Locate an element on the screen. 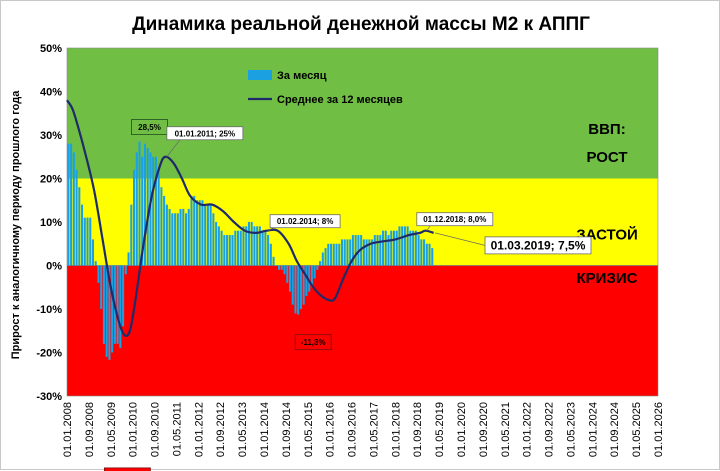 The height and width of the screenshot is (471, 720). x-tick-label: 01.05.2023 is located at coordinates (571, 429).